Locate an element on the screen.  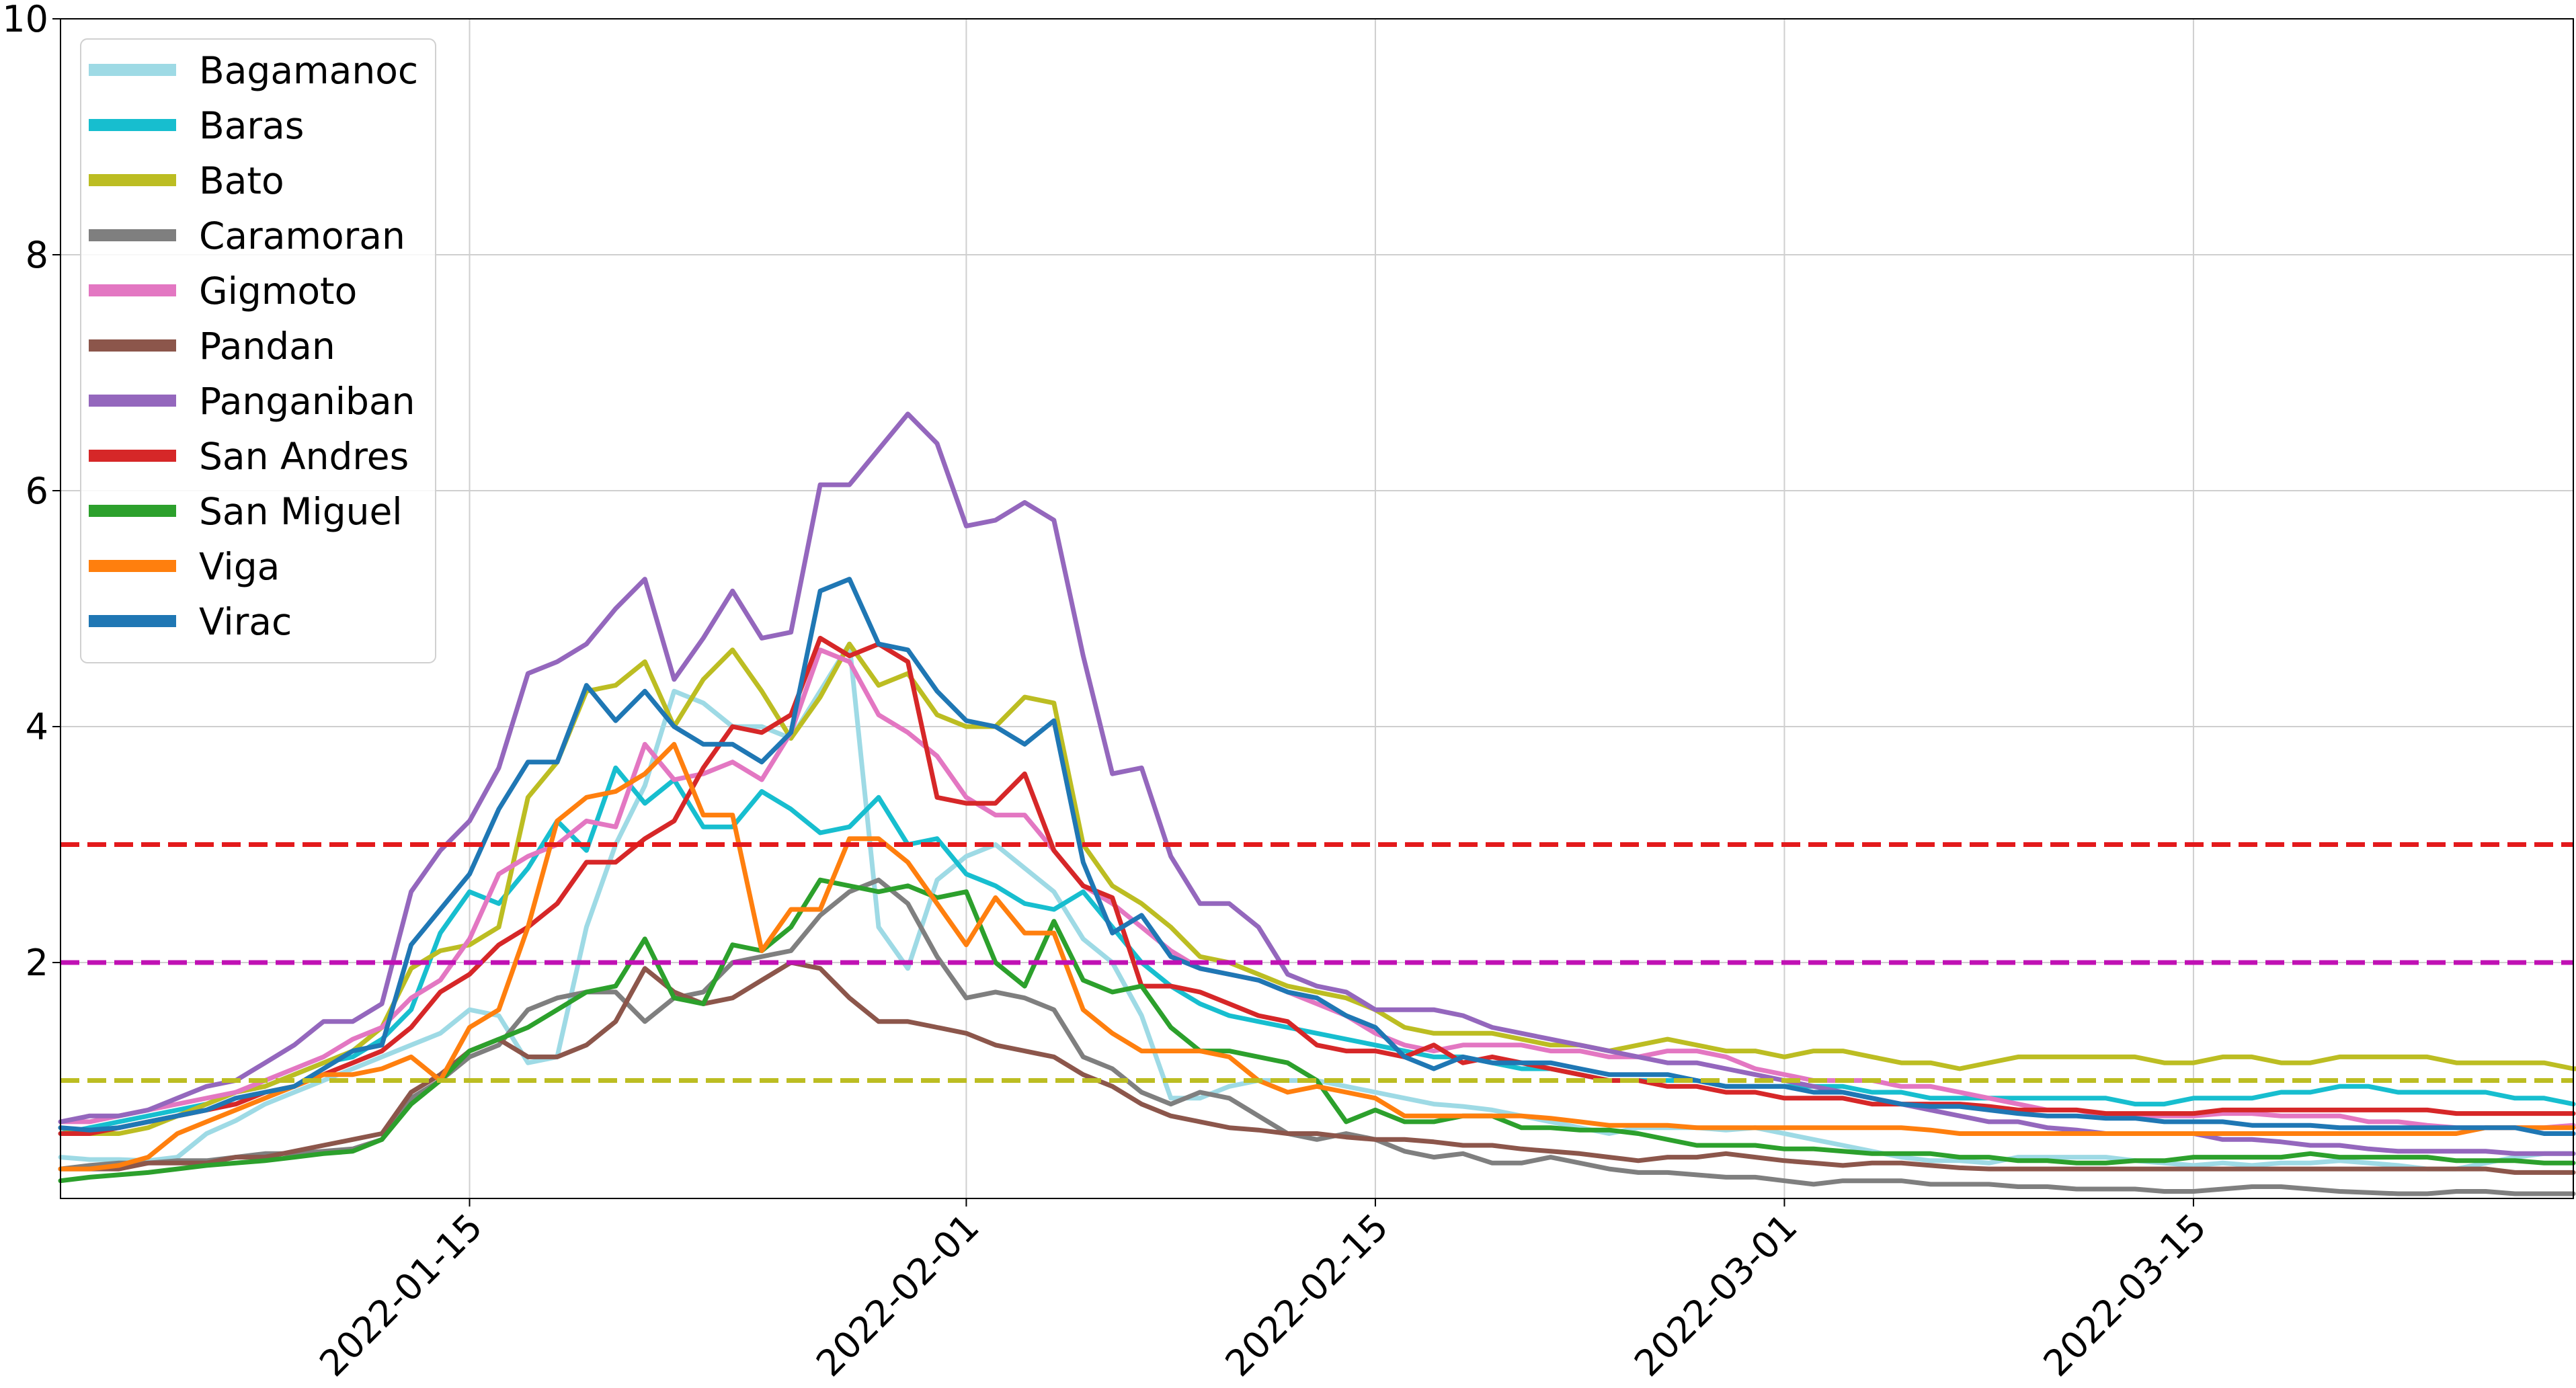
legend-label-pandan: Pandan is located at coordinates (267, 346).